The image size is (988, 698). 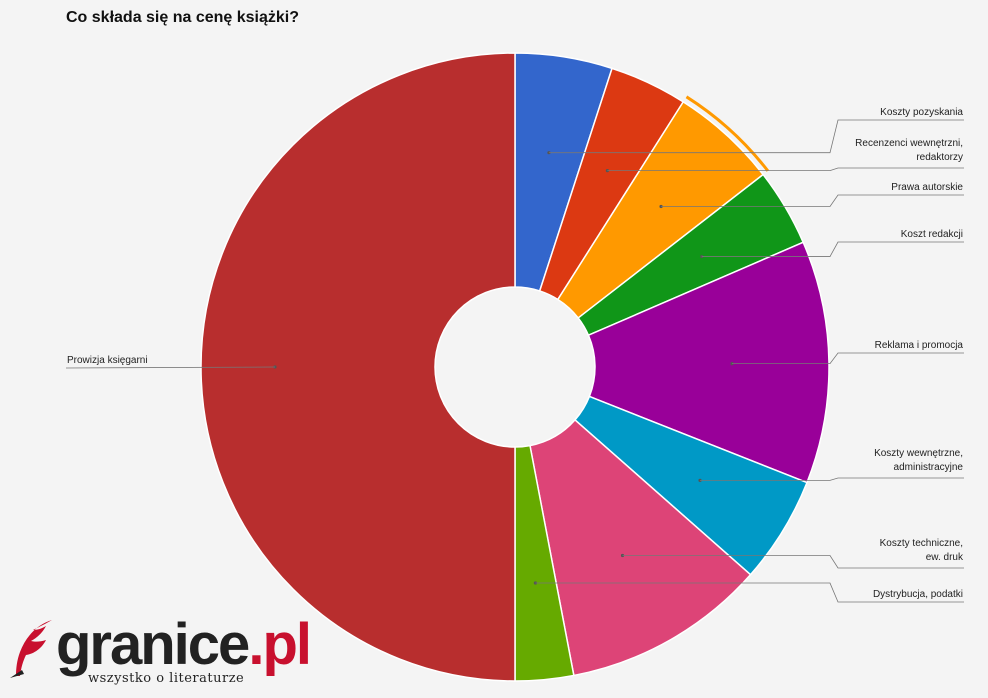 I want to click on slice-label-reklama-i-promocja: Reklama i promocja, so click(x=919, y=345).